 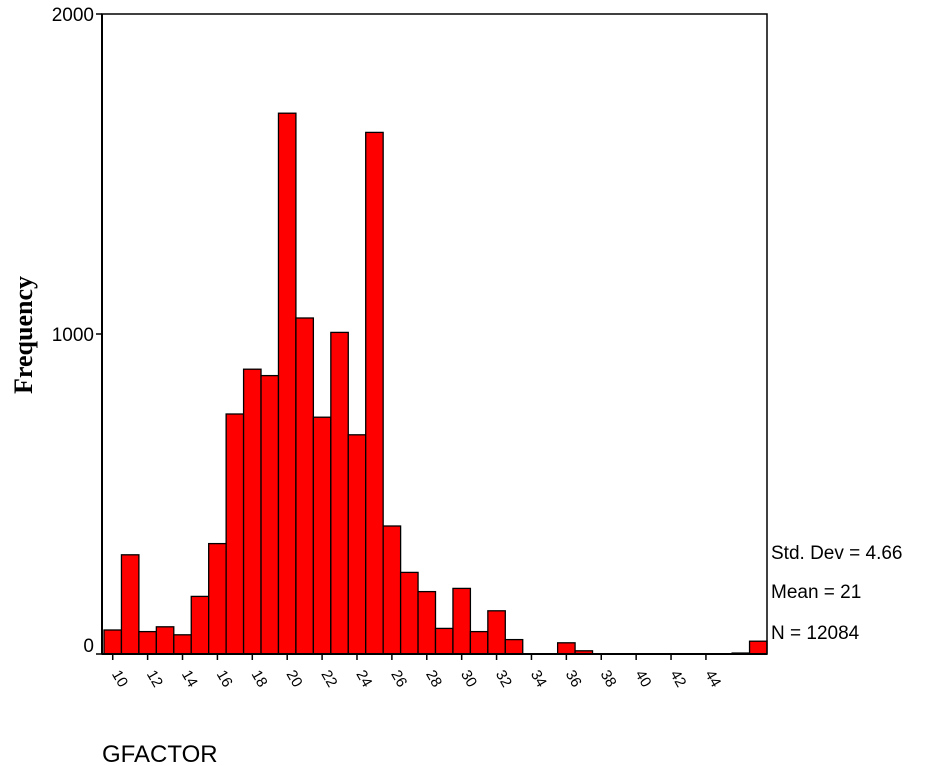 What do you see at coordinates (538, 678) in the screenshot?
I see `x-tick-label: 34` at bounding box center [538, 678].